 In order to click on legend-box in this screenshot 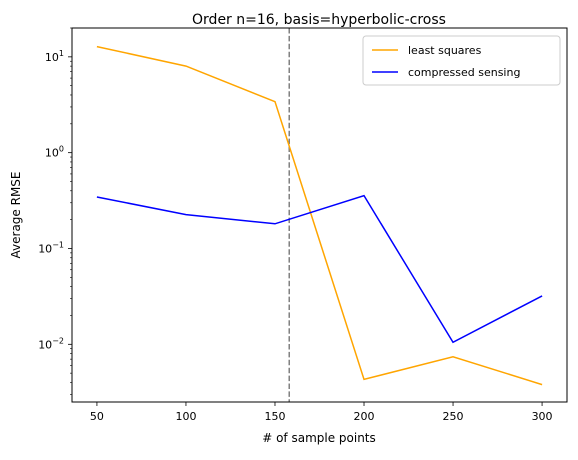, I will do `click(461, 60)`.